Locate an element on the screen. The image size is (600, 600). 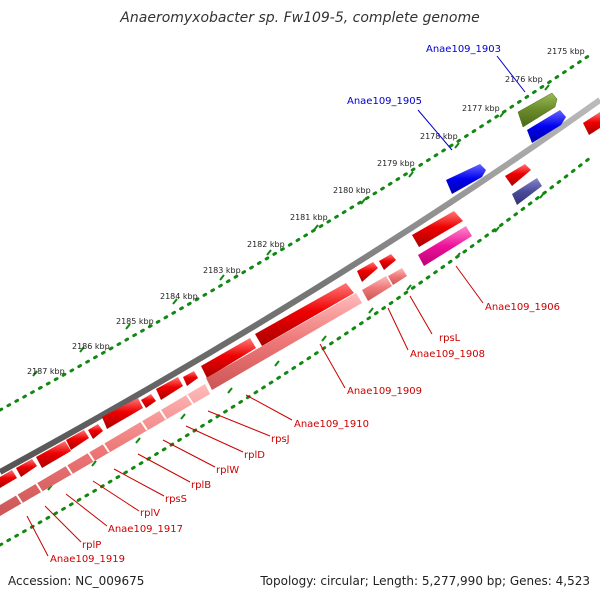
gene-label-anae109-1919: Anae109_1919 is located at coordinates (87, 559).